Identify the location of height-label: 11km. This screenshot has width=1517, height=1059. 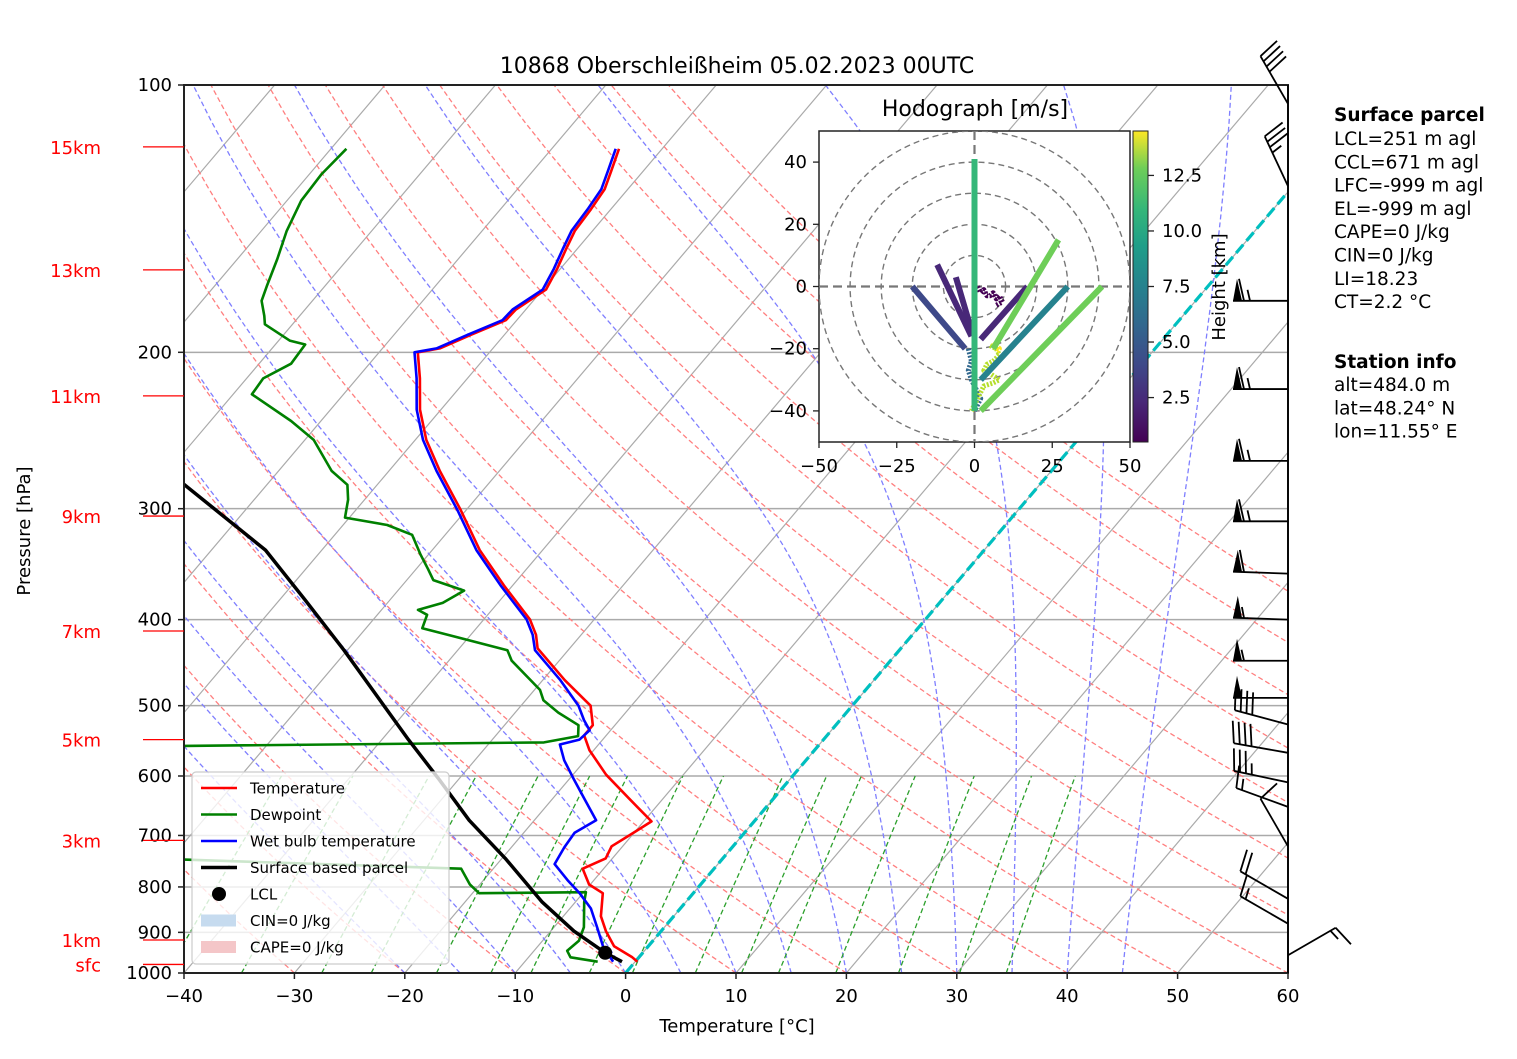
(75, 397).